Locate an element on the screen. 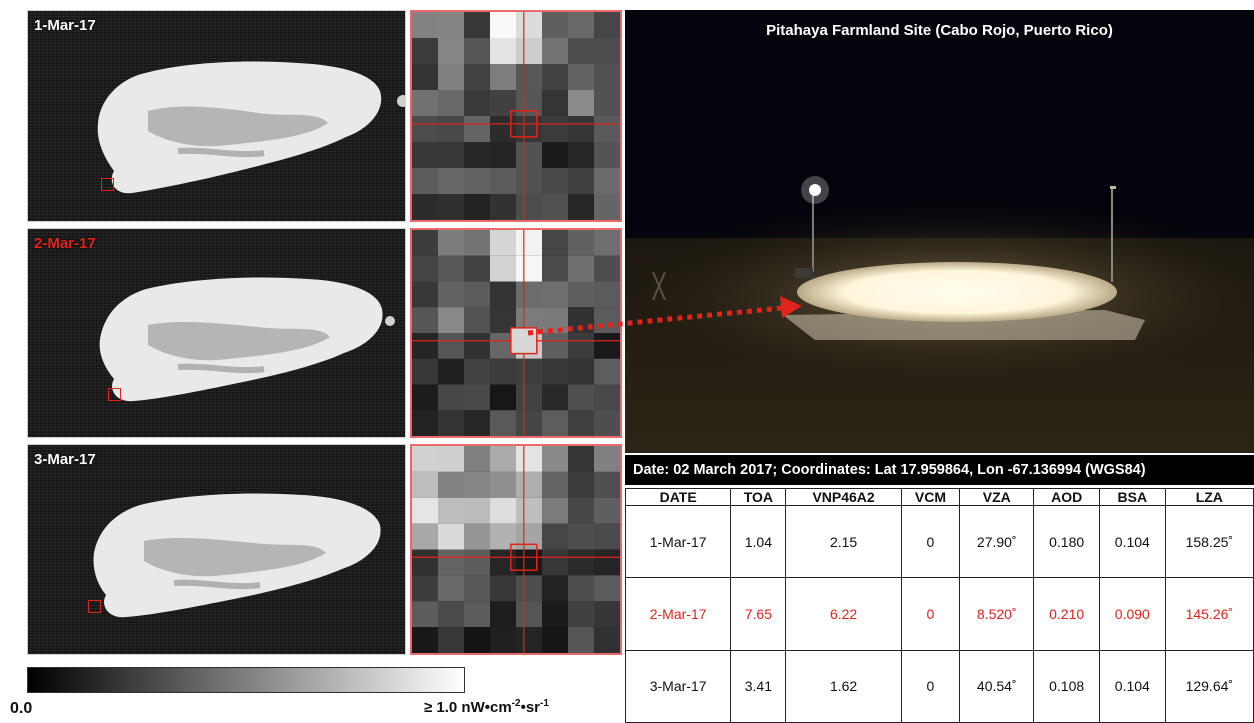 Image resolution: width=1254 pixels, height=723 pixels. column-header: VZA is located at coordinates (997, 497).